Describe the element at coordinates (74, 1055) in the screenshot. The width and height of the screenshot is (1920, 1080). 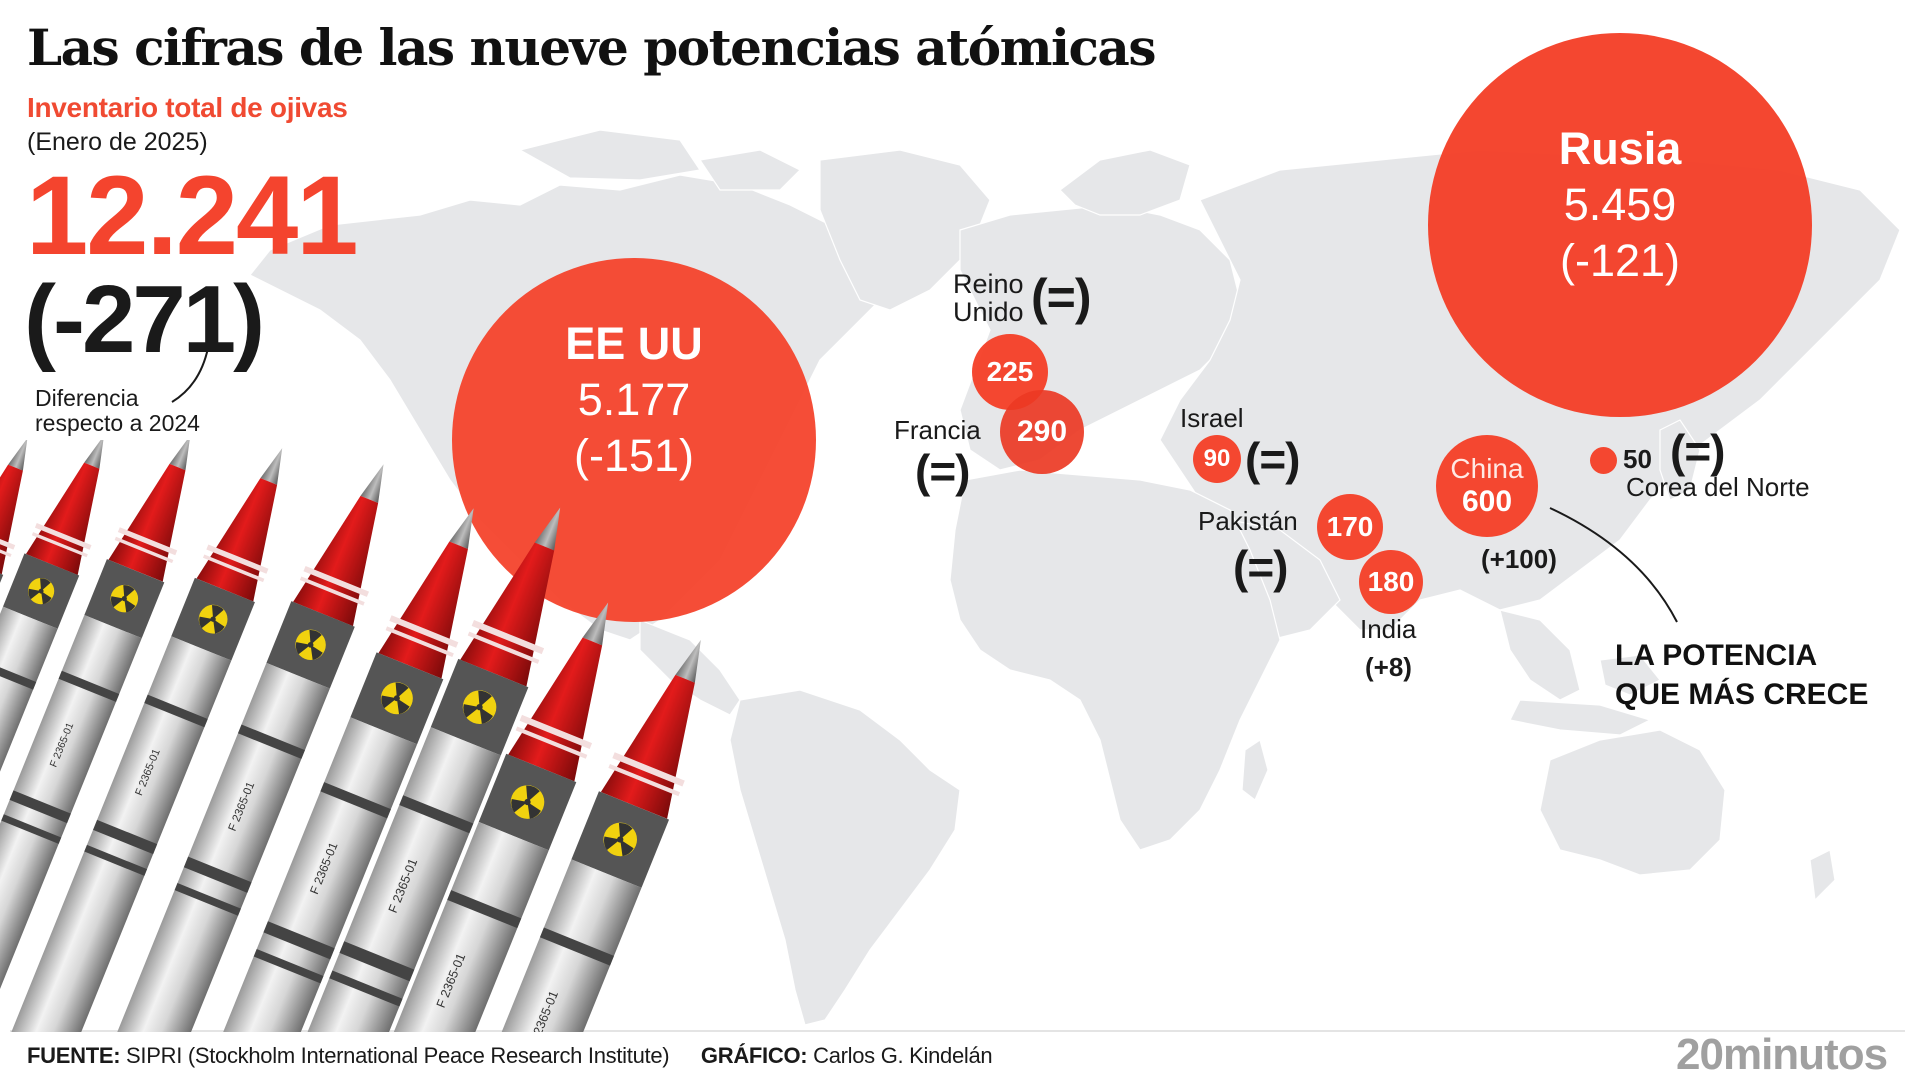
I see `source-label: FUENTE:` at that location.